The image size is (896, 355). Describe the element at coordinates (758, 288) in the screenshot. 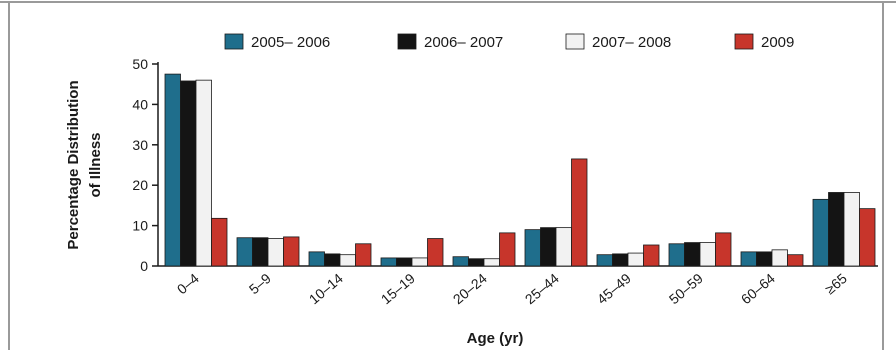

I see `x-tick-label: 60–64` at that location.